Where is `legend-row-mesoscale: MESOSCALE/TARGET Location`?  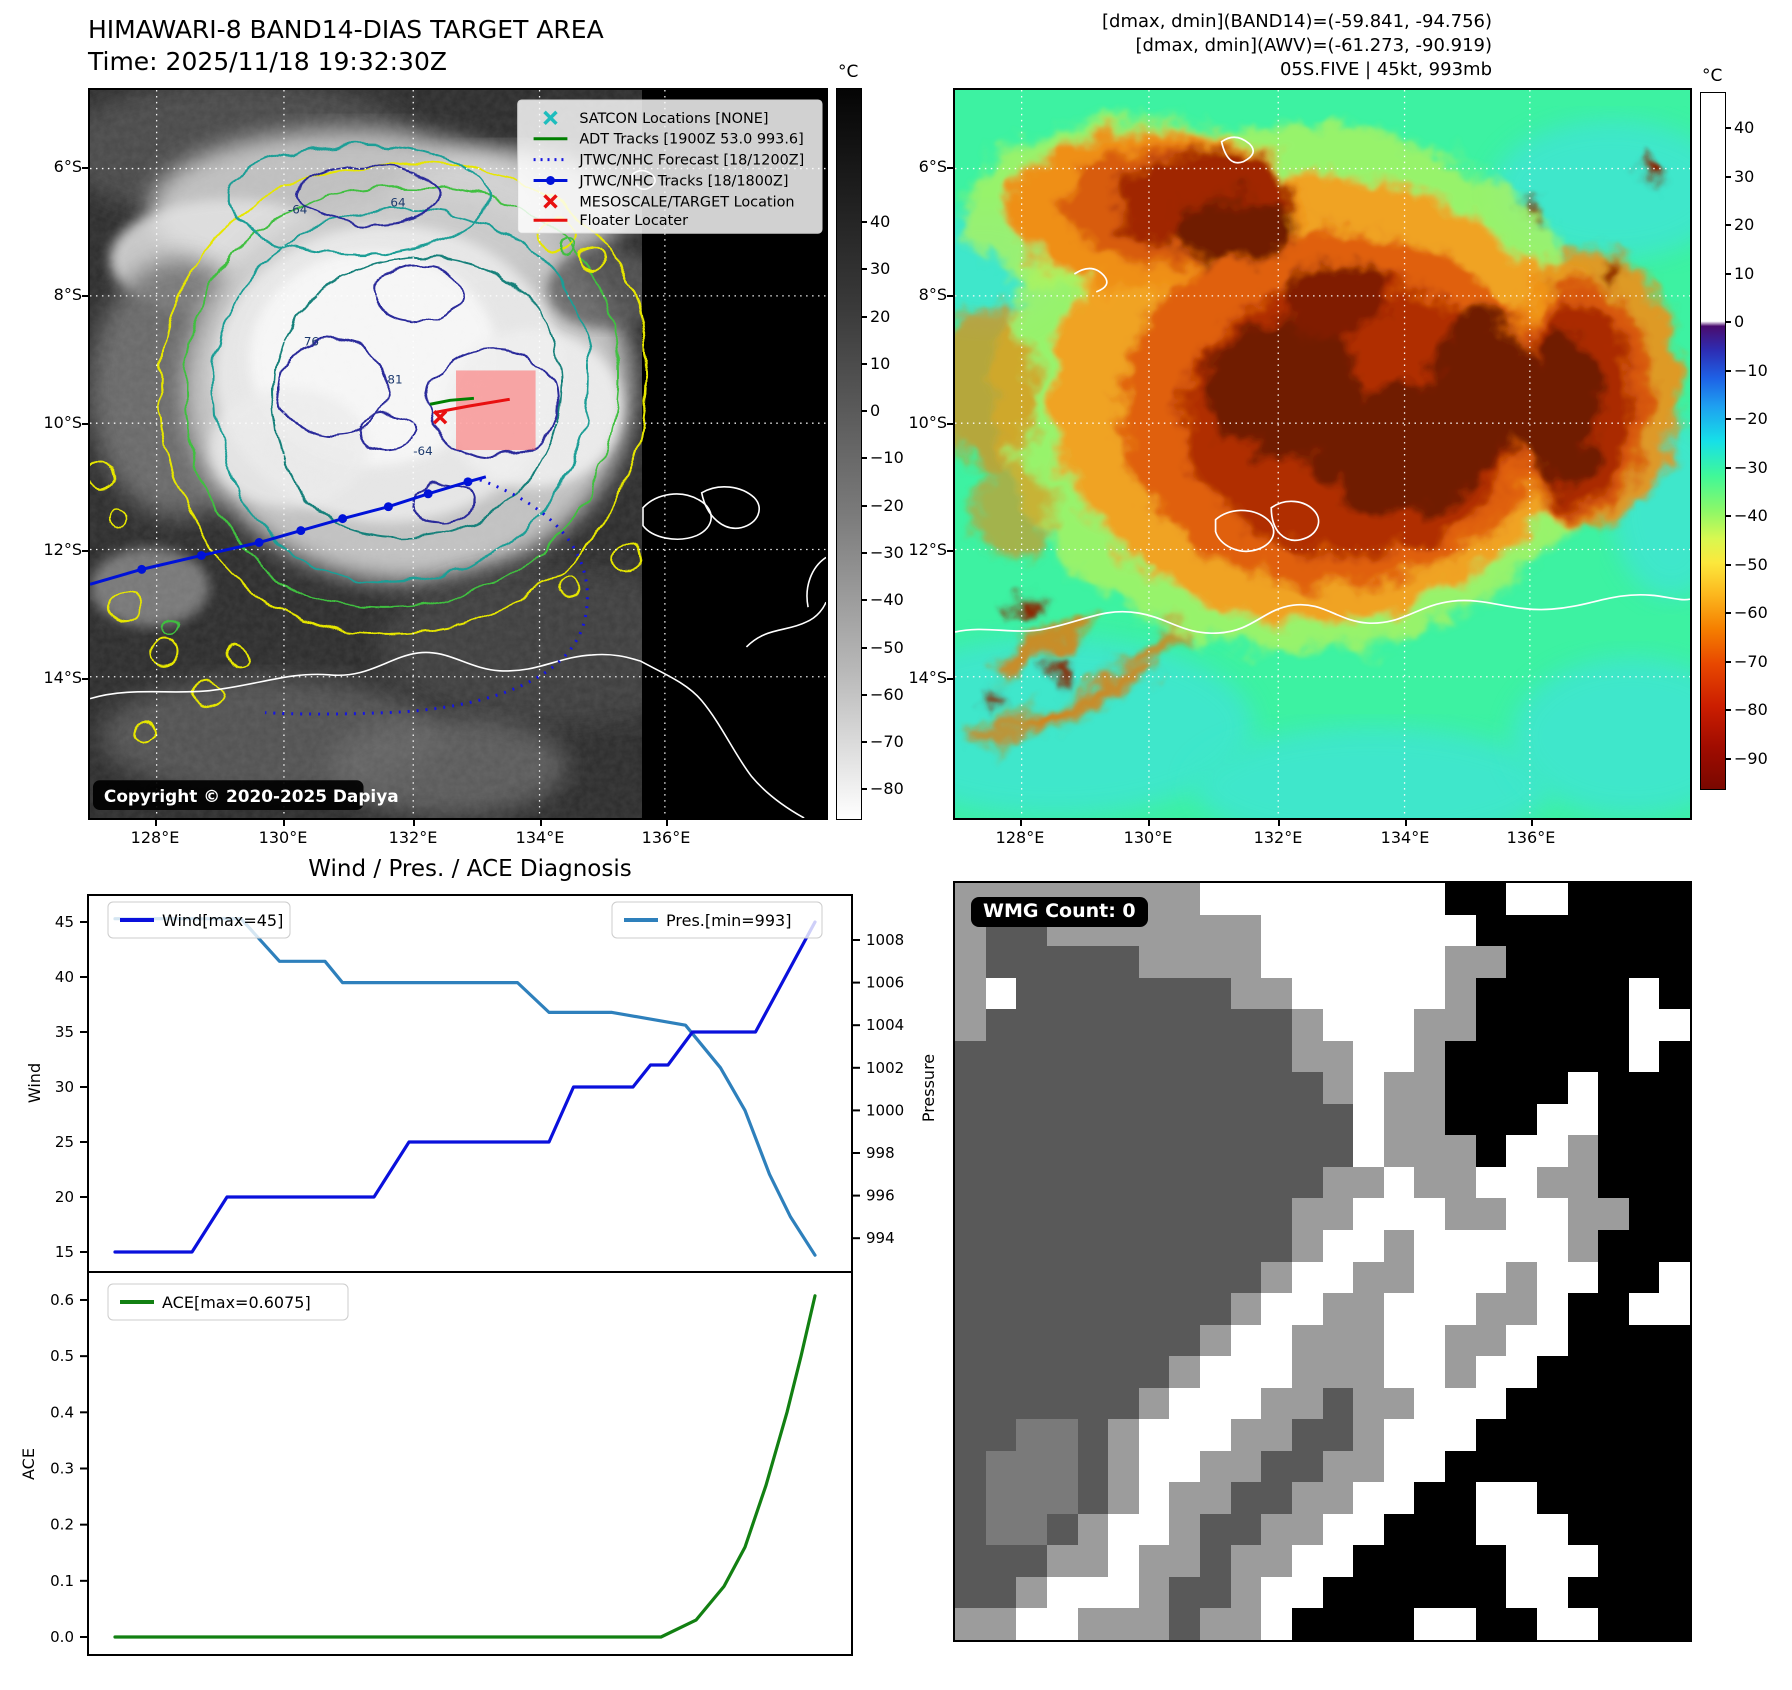
legend-row-mesoscale: MESOSCALE/TARGET Location is located at coordinates (669, 202).